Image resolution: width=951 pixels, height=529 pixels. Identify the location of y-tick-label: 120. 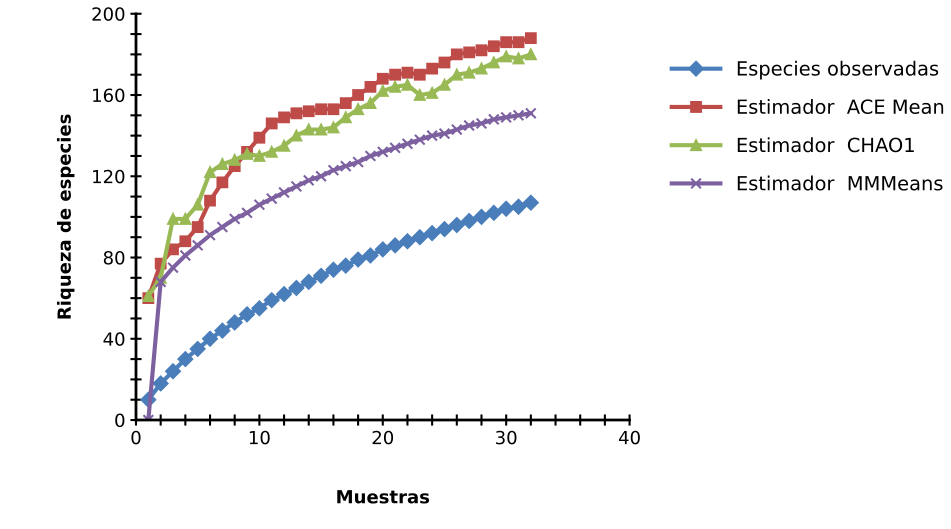
(108, 177).